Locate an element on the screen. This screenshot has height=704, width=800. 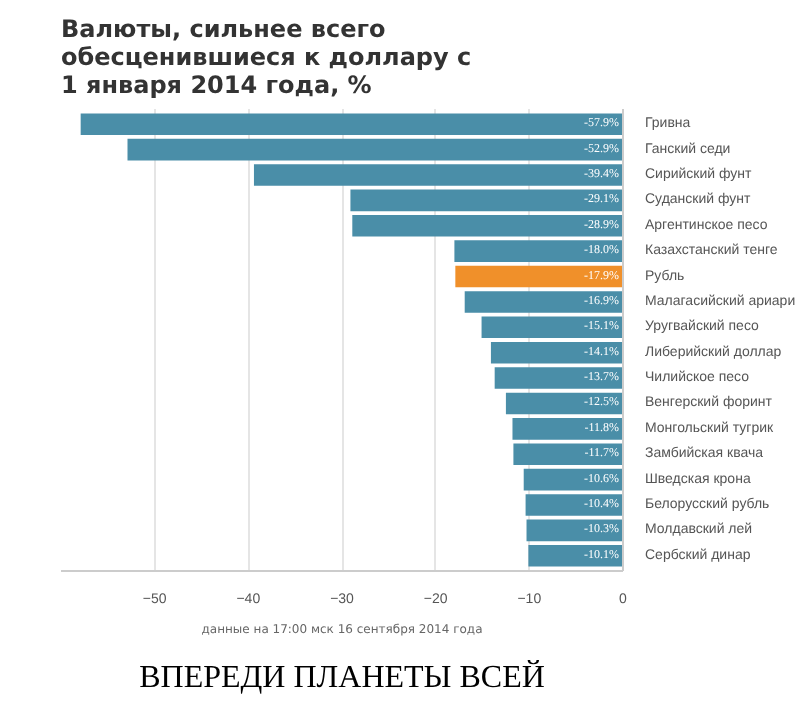
chart-title: Валюты, сильнее всего обесценившиеся к доллару с 1 января 2014 года, % is located at coordinates (266, 57).